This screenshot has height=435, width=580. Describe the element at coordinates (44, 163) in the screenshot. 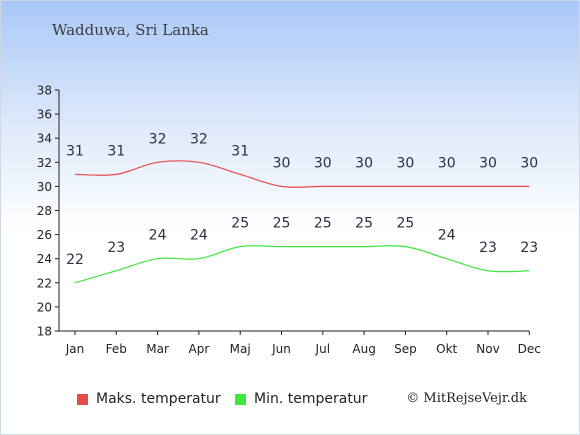

I see `y-tick-label: 32` at that location.